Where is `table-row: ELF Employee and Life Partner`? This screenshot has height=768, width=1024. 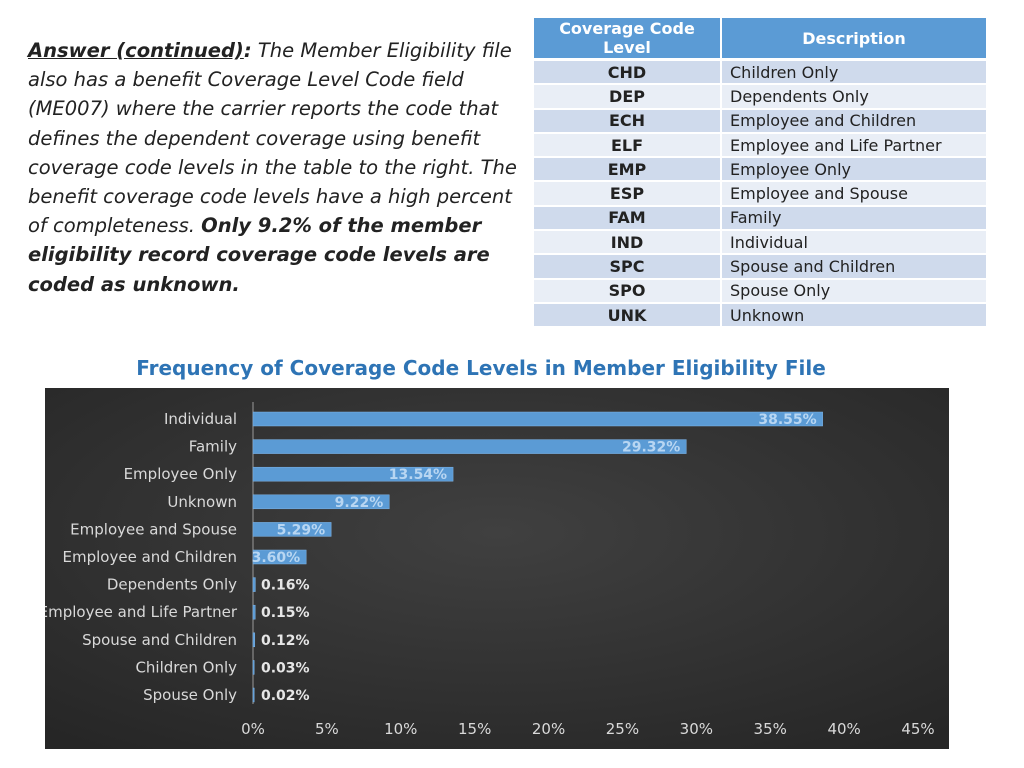 table-row: ELF Employee and Life Partner is located at coordinates (760, 145).